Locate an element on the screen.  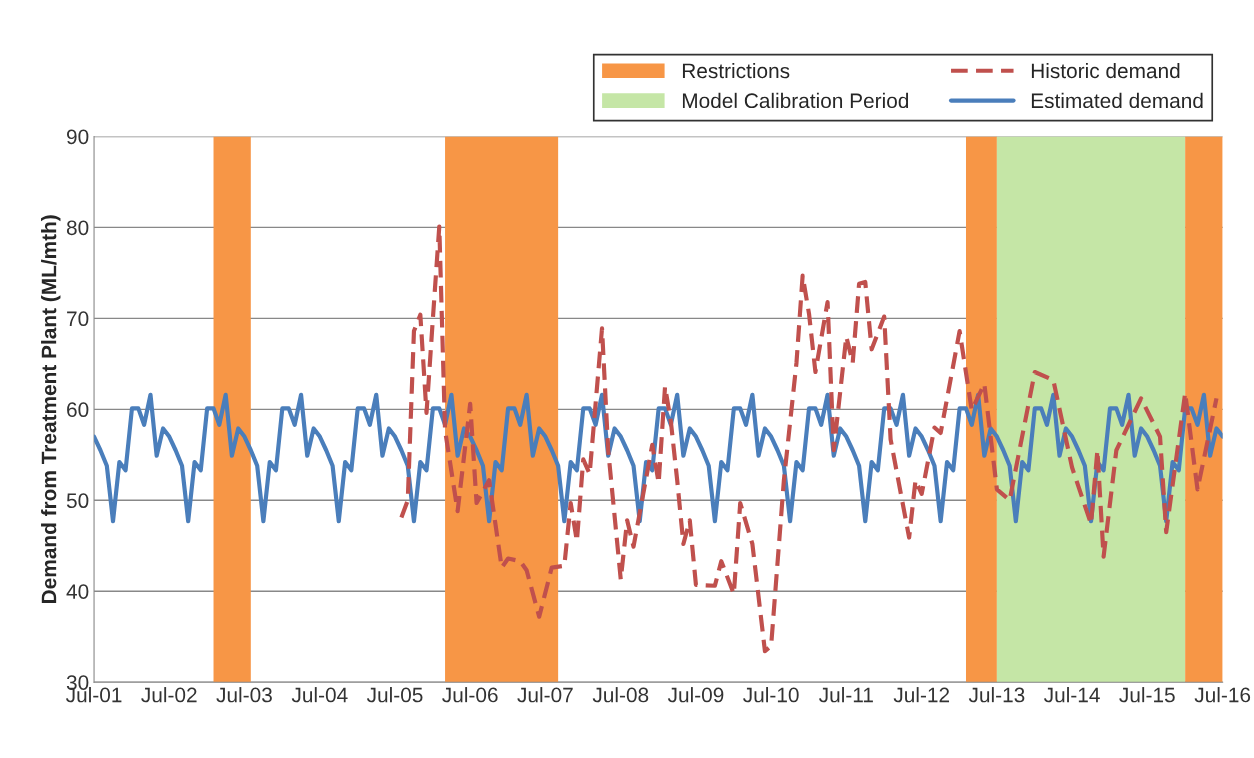
y-tick-label: 80 is located at coordinates (77, 228).